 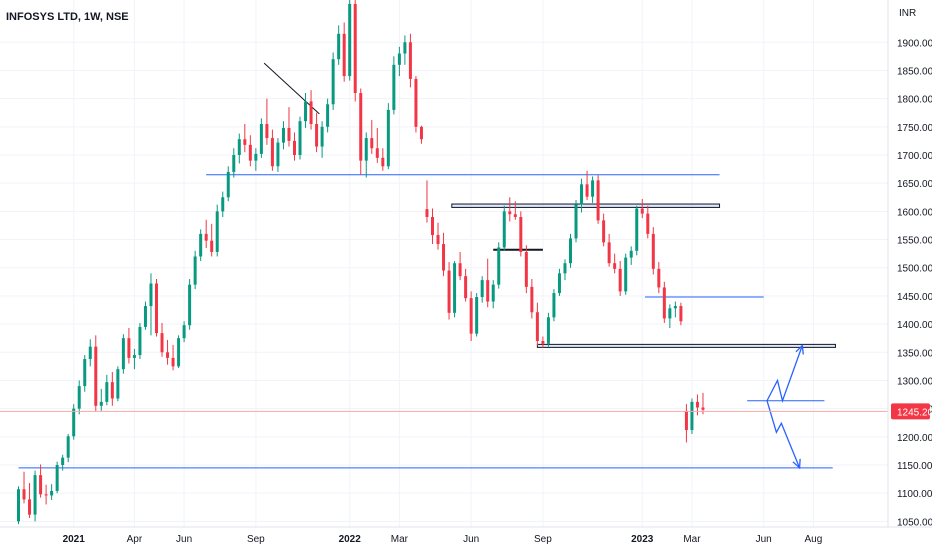 What do you see at coordinates (443, 539) in the screenshot?
I see `time-axis: 2021 Apr Jun Sep 2022 Mar Jun Sep 2023 Mar Jun Aug` at bounding box center [443, 539].